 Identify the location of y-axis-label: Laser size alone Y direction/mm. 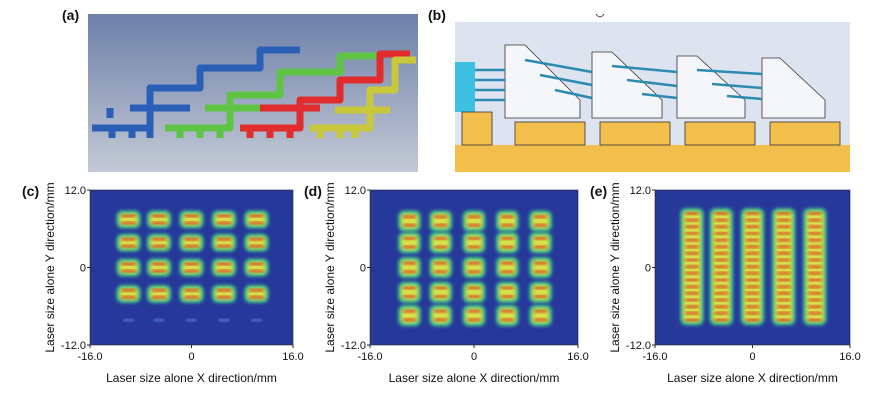
(615, 267).